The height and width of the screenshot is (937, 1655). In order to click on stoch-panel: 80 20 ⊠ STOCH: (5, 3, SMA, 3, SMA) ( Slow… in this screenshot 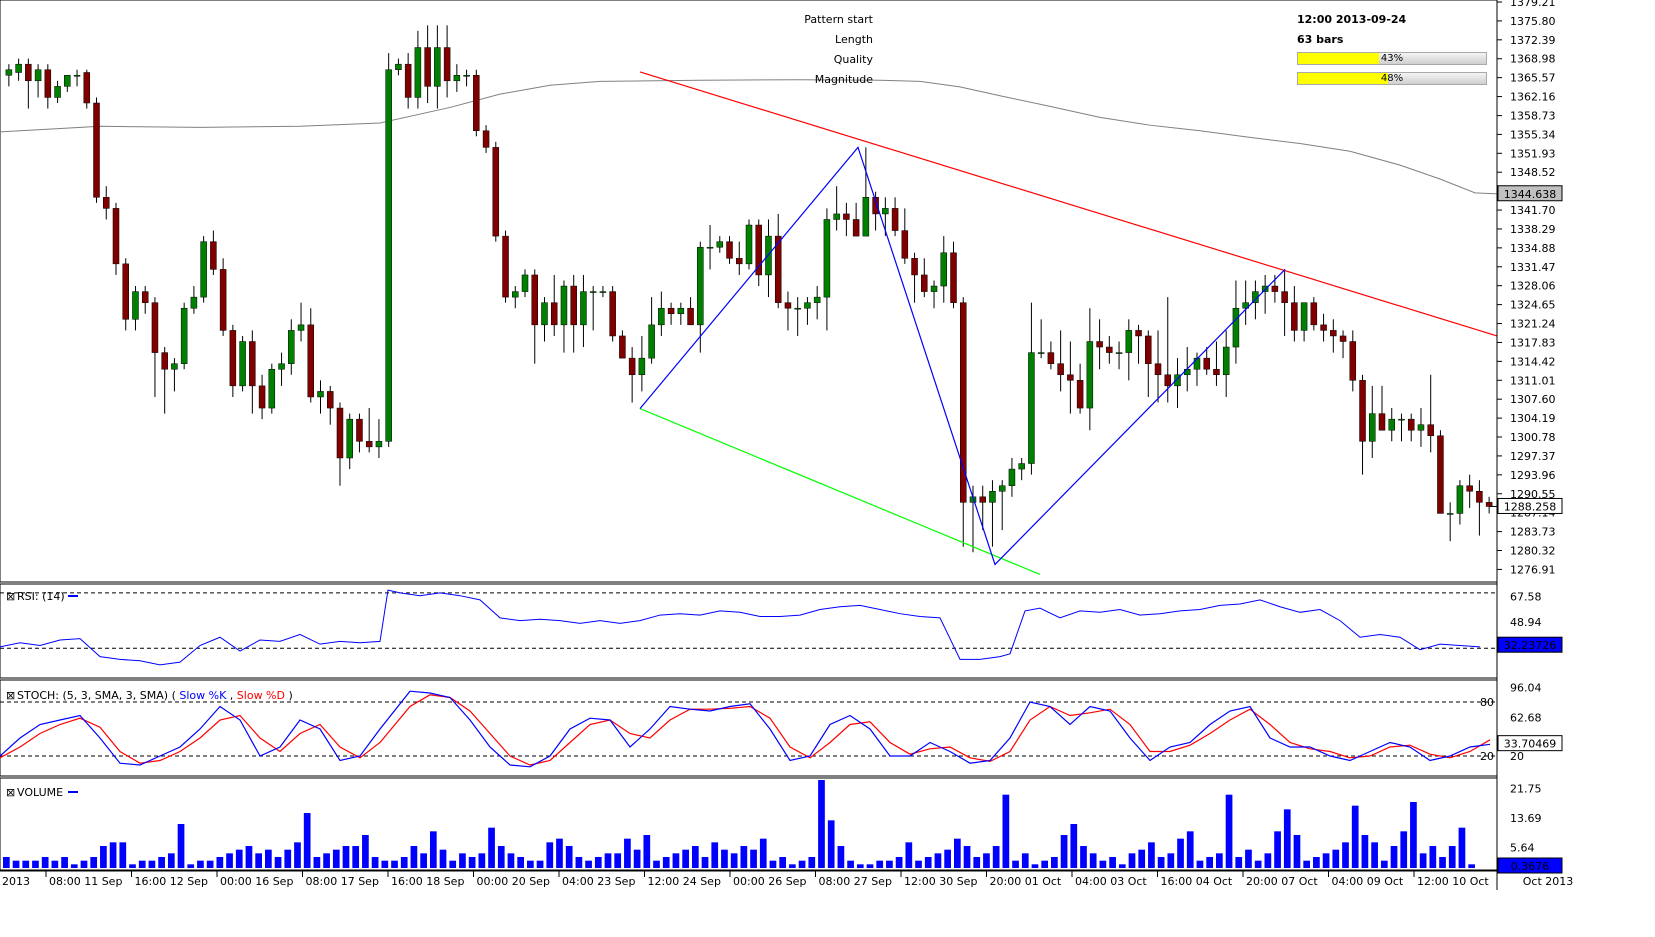, I will do `click(749, 728)`.